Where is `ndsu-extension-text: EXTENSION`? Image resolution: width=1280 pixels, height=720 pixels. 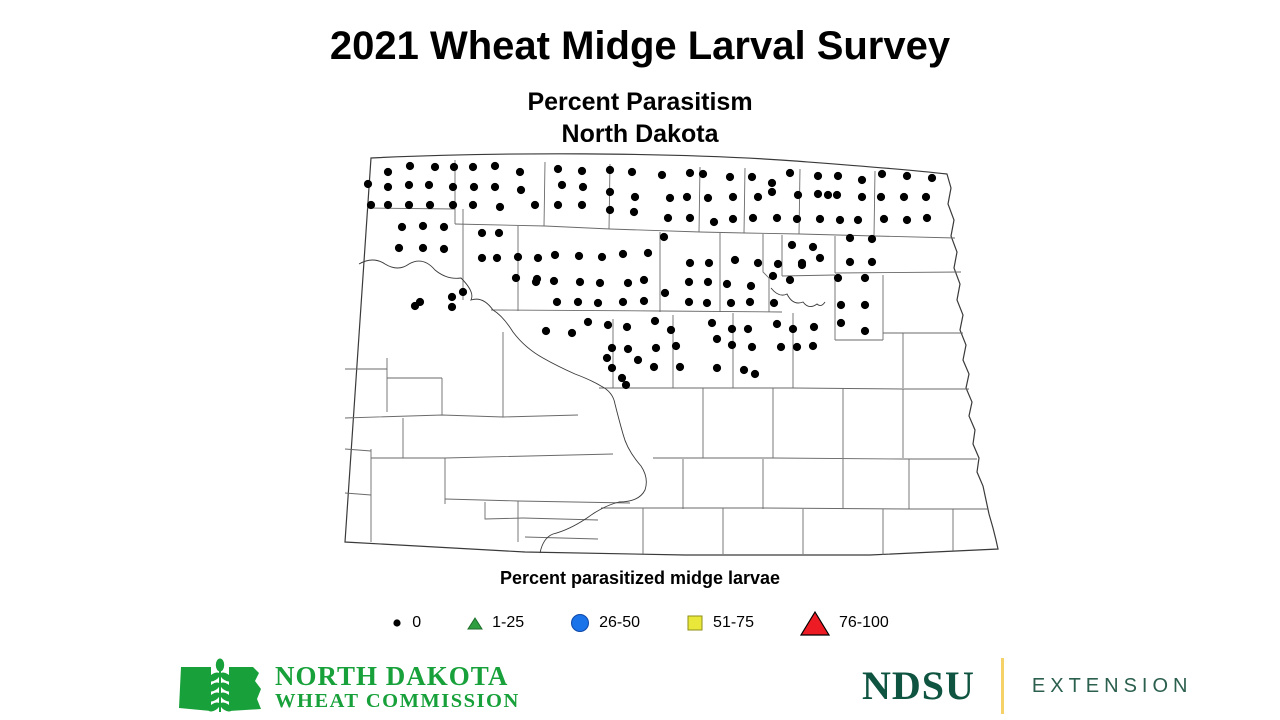 ndsu-extension-text: EXTENSION is located at coordinates (1112, 685).